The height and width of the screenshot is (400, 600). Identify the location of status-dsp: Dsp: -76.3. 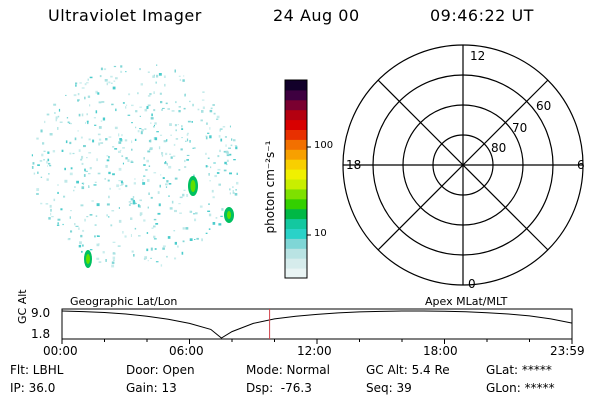
(279, 388).